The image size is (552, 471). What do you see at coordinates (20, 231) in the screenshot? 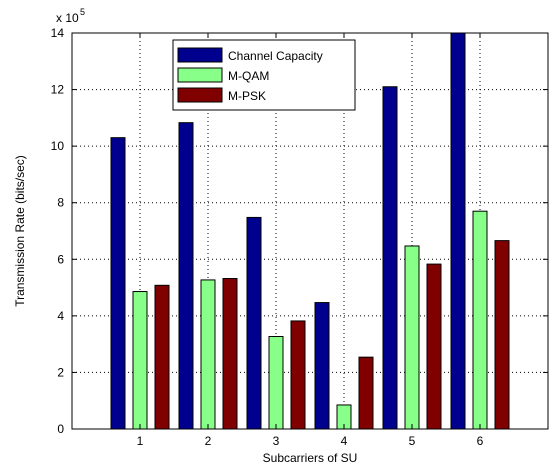
I see `y-axis-label: Transmission Rate (bits/sec)` at bounding box center [20, 231].